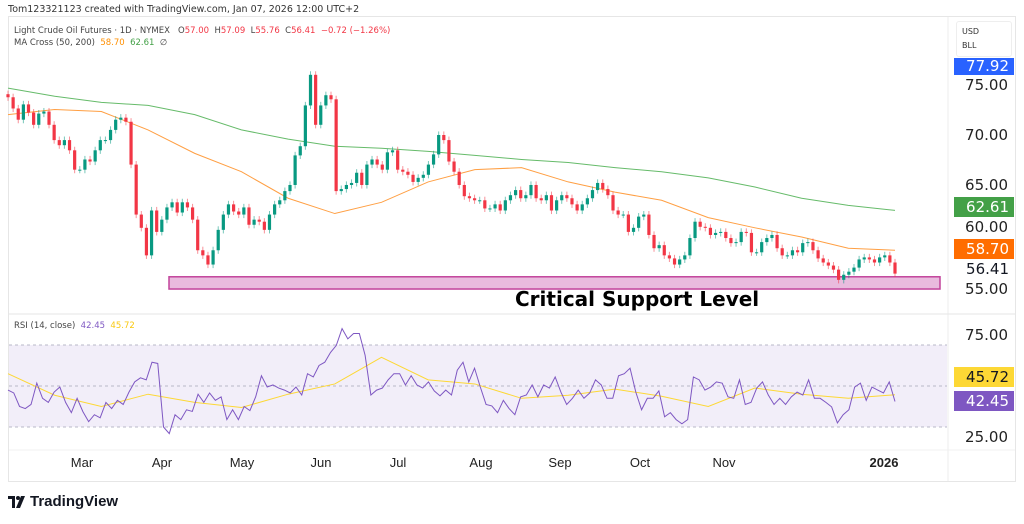  Describe the element at coordinates (267, 31) in the screenshot. I see `low-value: 55.76` at that location.